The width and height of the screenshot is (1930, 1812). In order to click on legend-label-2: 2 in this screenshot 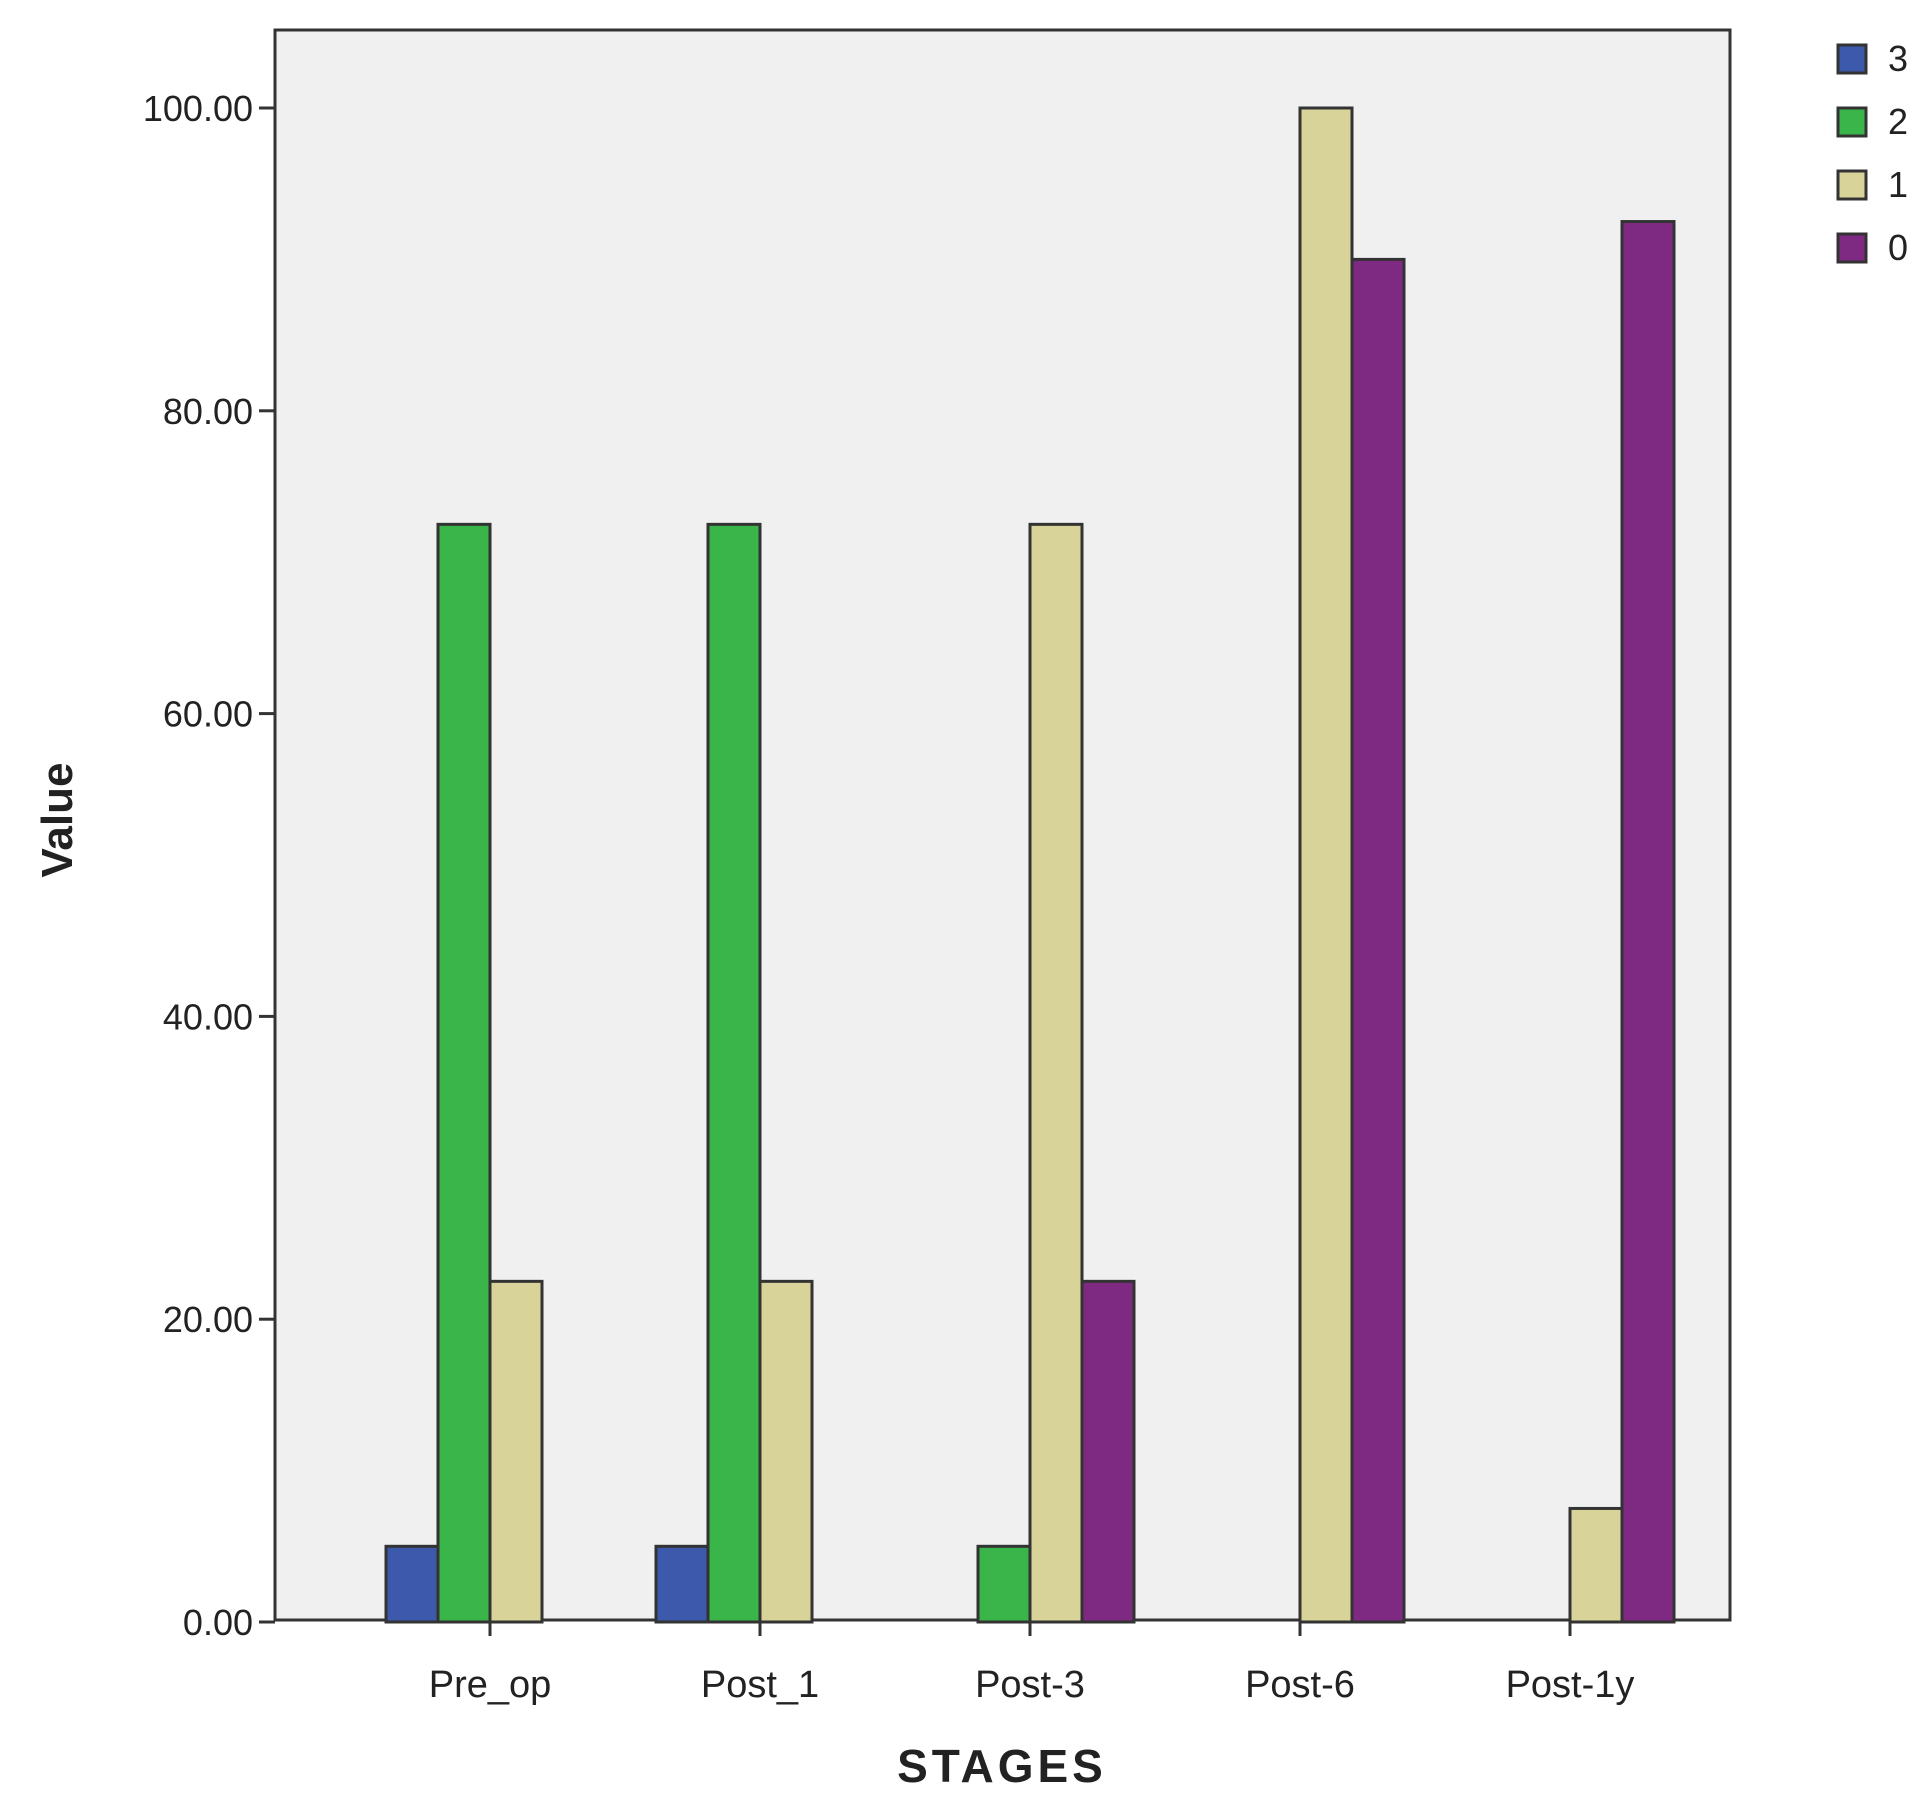, I will do `click(1898, 121)`.